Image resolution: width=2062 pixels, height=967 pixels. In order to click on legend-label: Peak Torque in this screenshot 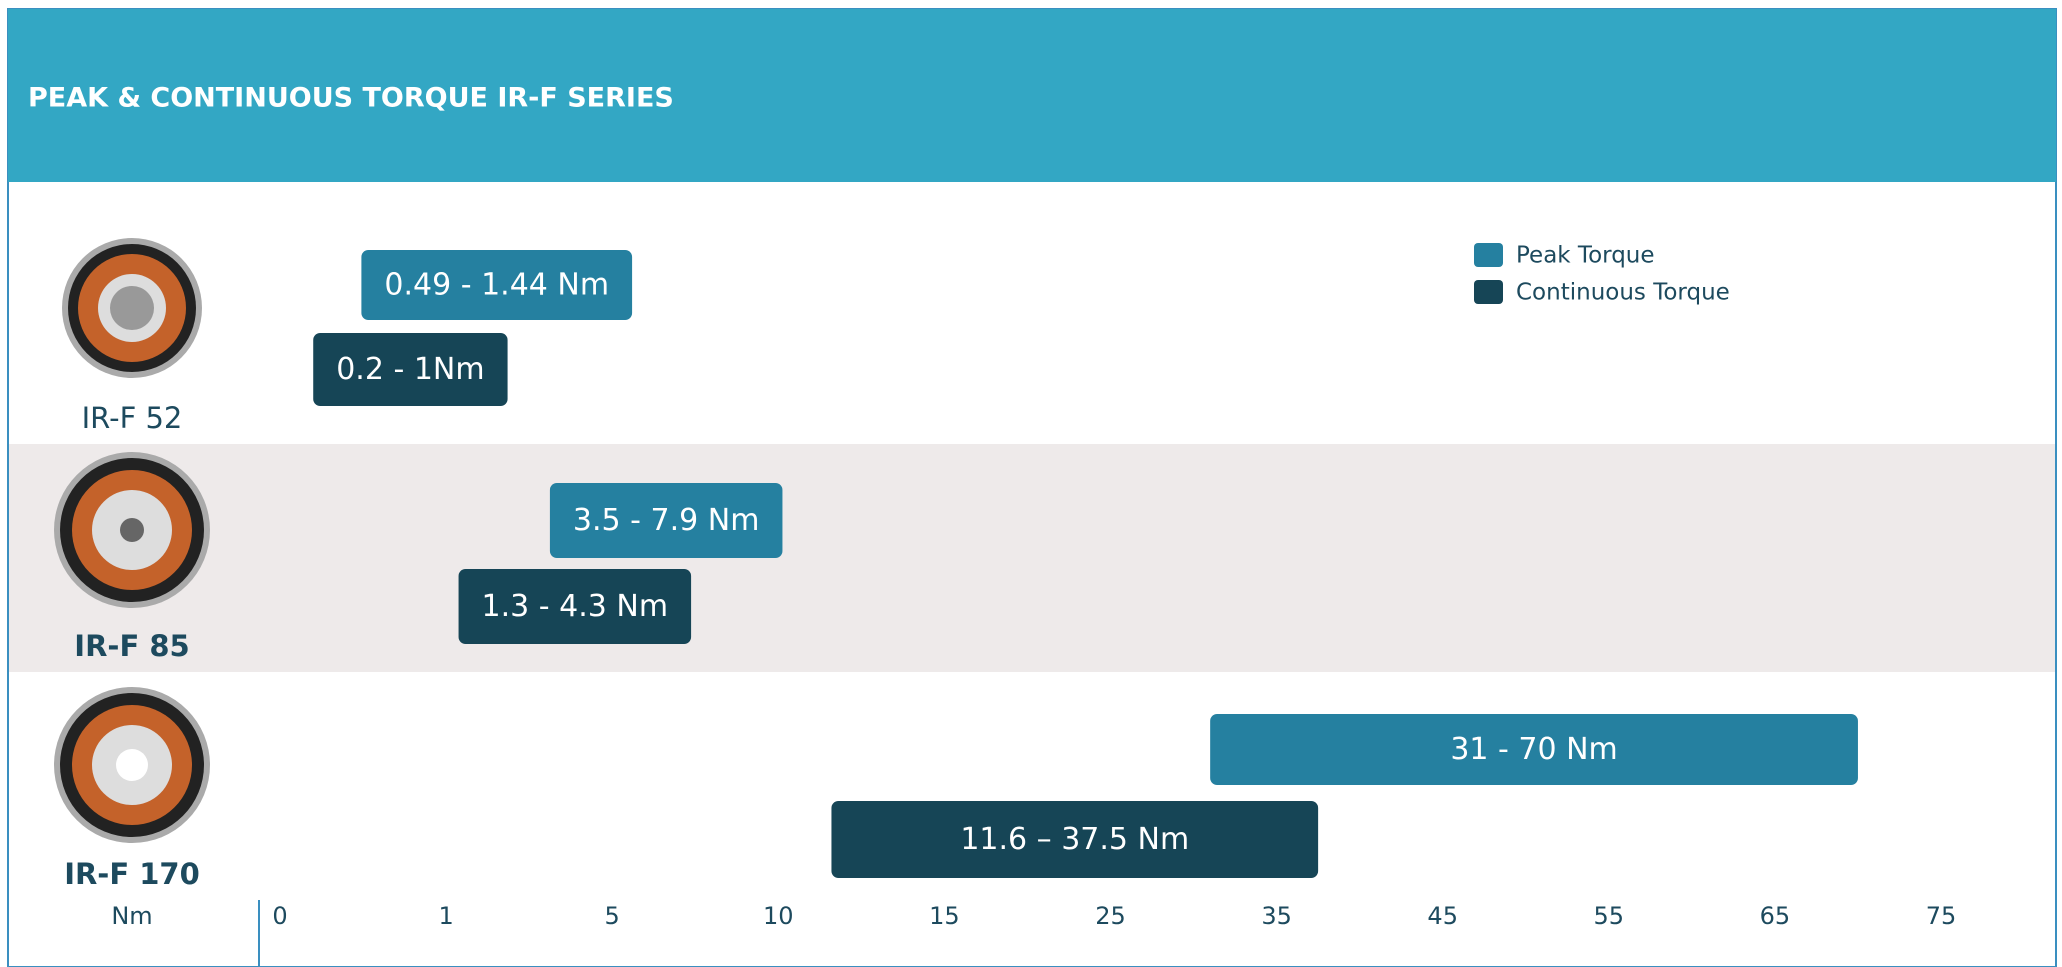, I will do `click(1585, 256)`.